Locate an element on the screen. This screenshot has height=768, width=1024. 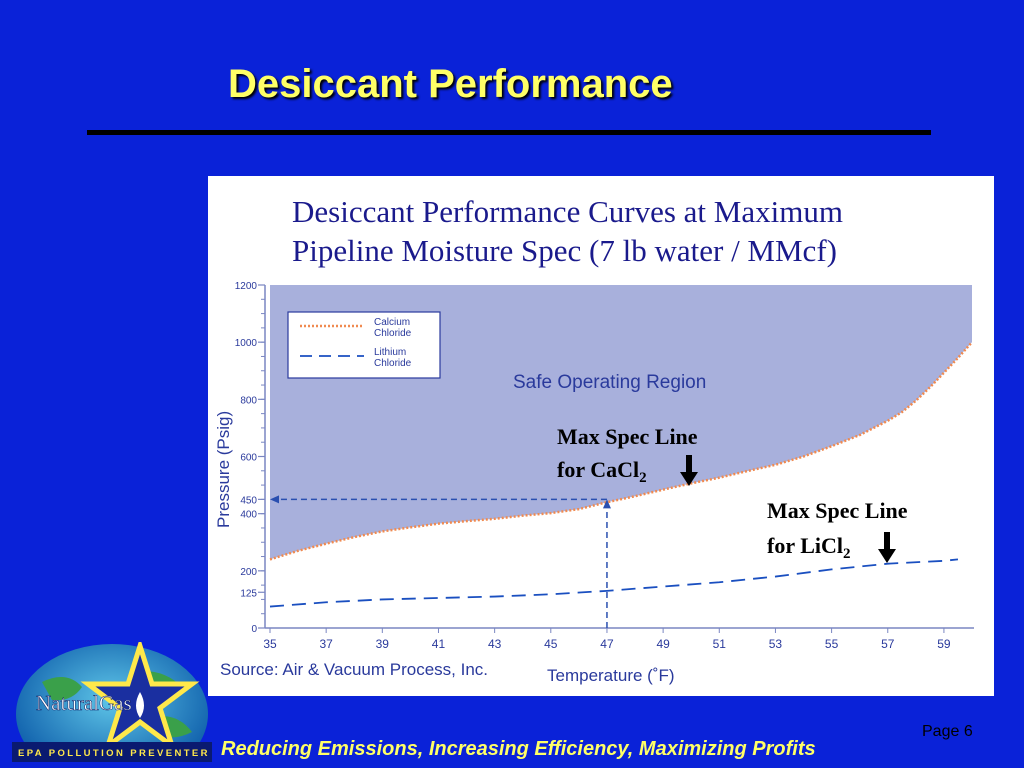
slide-title: Desiccant Performance is located at coordinates (450, 84).